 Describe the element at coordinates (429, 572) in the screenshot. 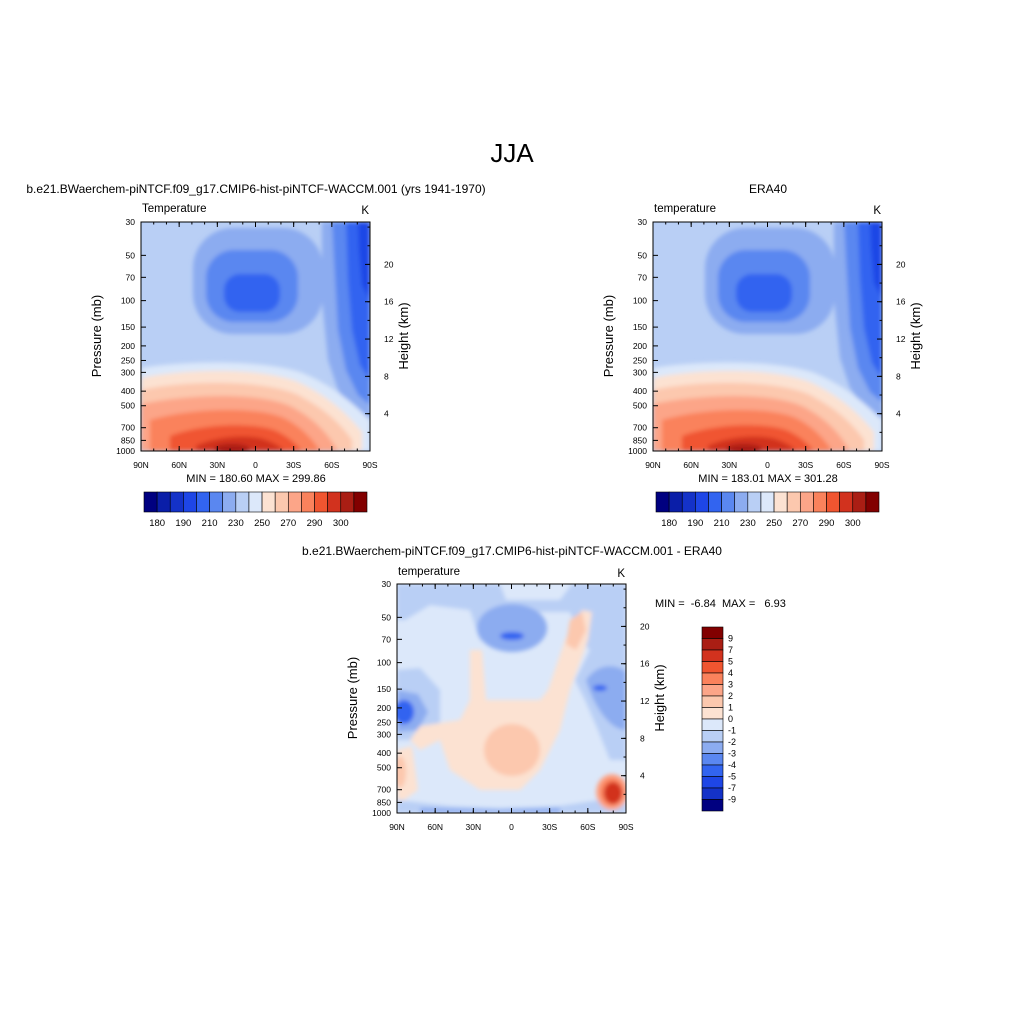

I see `panel-diff-left-string: temperature` at that location.